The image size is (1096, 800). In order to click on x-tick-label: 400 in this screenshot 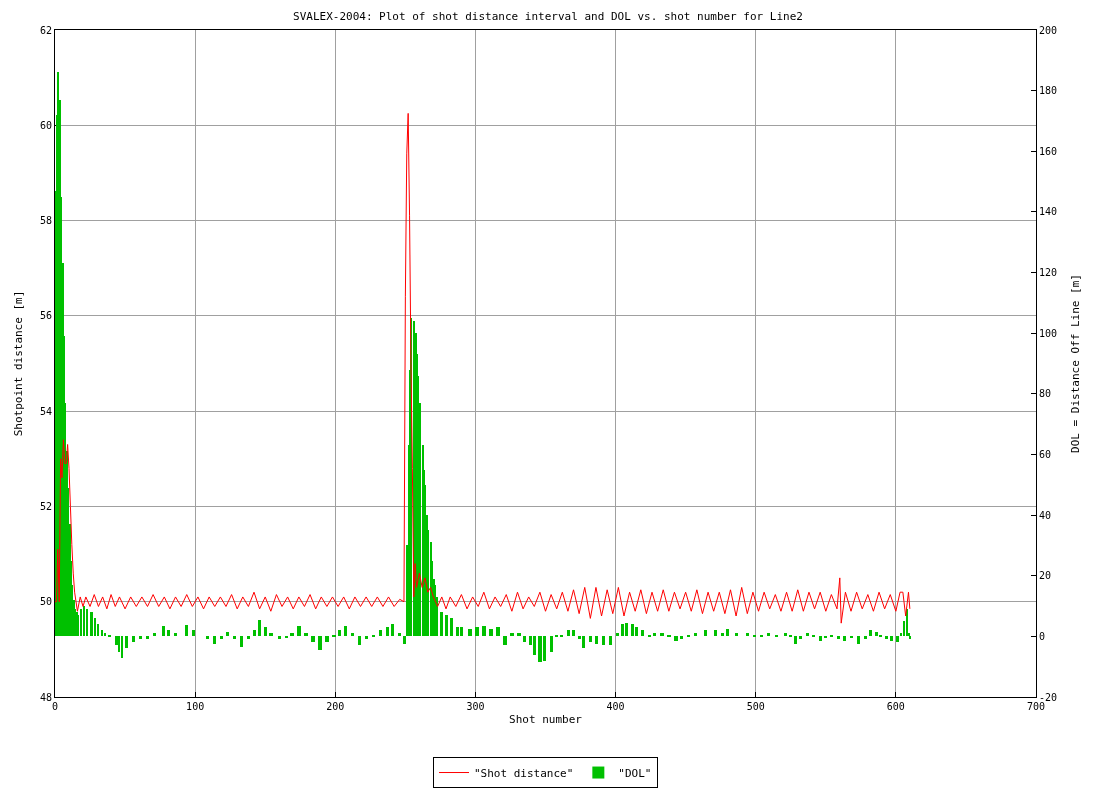, I will do `click(615, 706)`.